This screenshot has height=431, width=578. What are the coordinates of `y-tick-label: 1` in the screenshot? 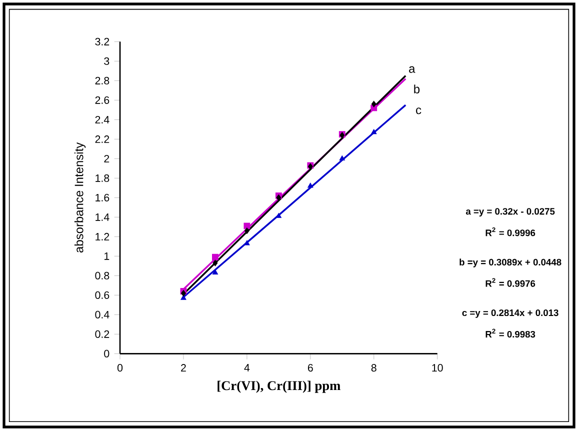 It's located at (107, 256).